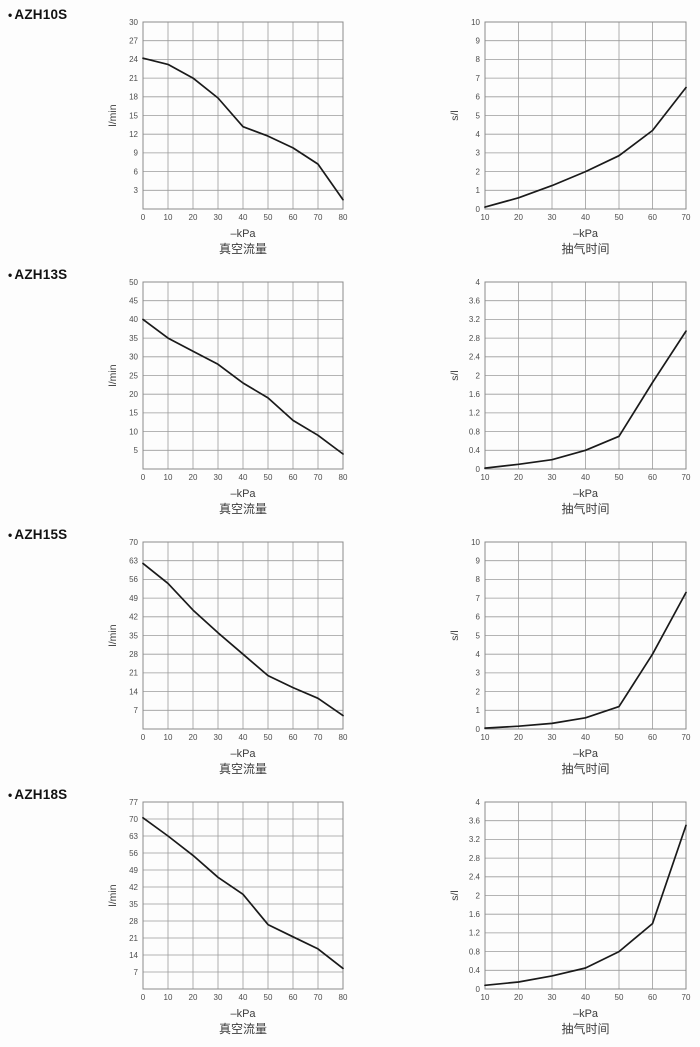 The height and width of the screenshot is (1047, 700). What do you see at coordinates (133, 115) in the screenshot?
I see `svg-text: 15` at bounding box center [133, 115].